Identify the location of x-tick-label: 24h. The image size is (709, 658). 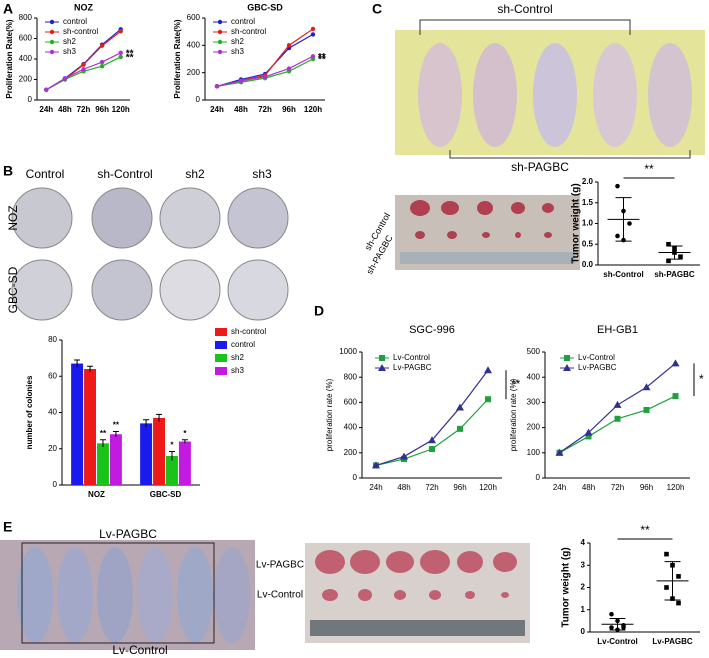
(217, 109).